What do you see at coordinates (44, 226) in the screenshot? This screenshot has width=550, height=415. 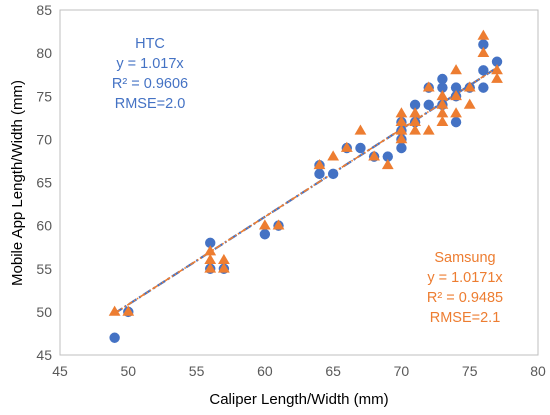 I see `y-tick-label: 60` at bounding box center [44, 226].